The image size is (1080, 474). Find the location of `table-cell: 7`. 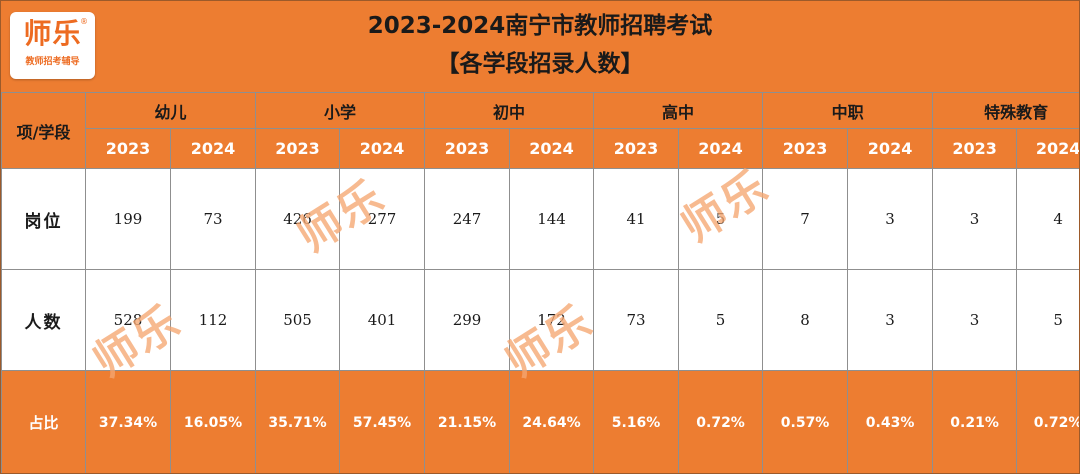

table-cell: 7 is located at coordinates (805, 219).